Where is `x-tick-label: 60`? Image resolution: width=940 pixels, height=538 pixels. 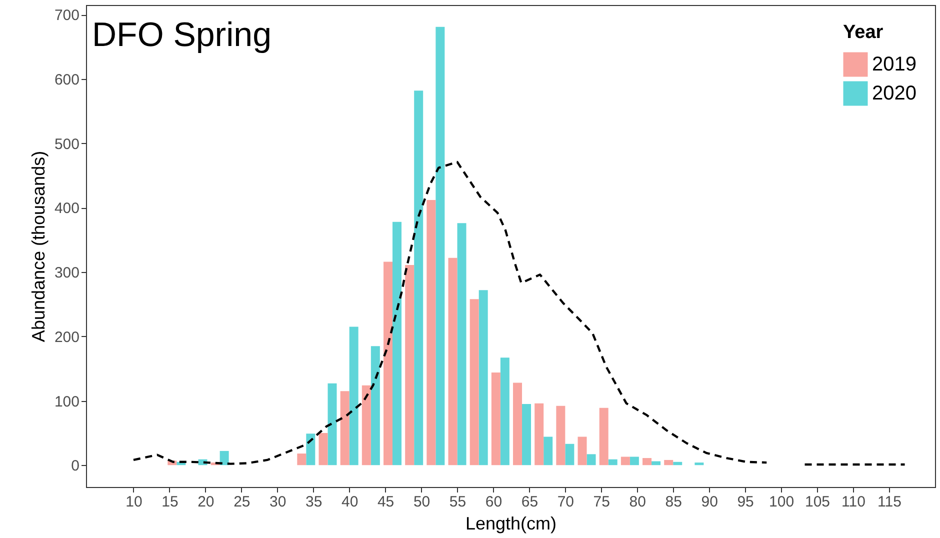 x-tick-label: 60 is located at coordinates (493, 502).